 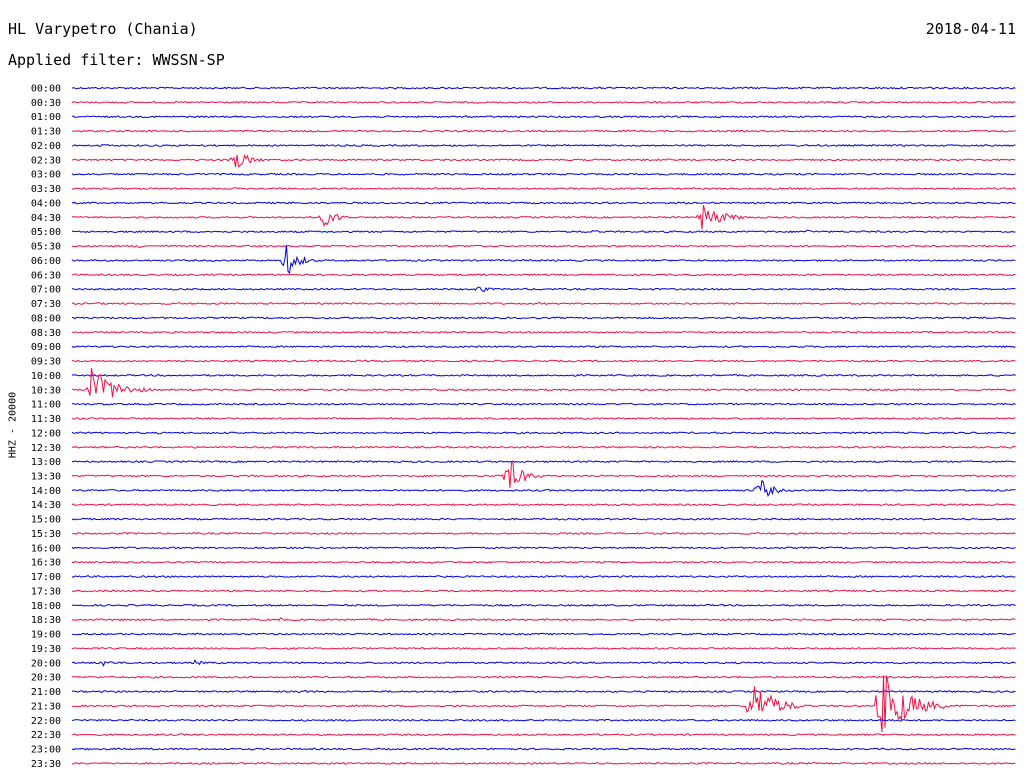 What do you see at coordinates (46, 750) in the screenshot?
I see `row-time-label: 23:00` at bounding box center [46, 750].